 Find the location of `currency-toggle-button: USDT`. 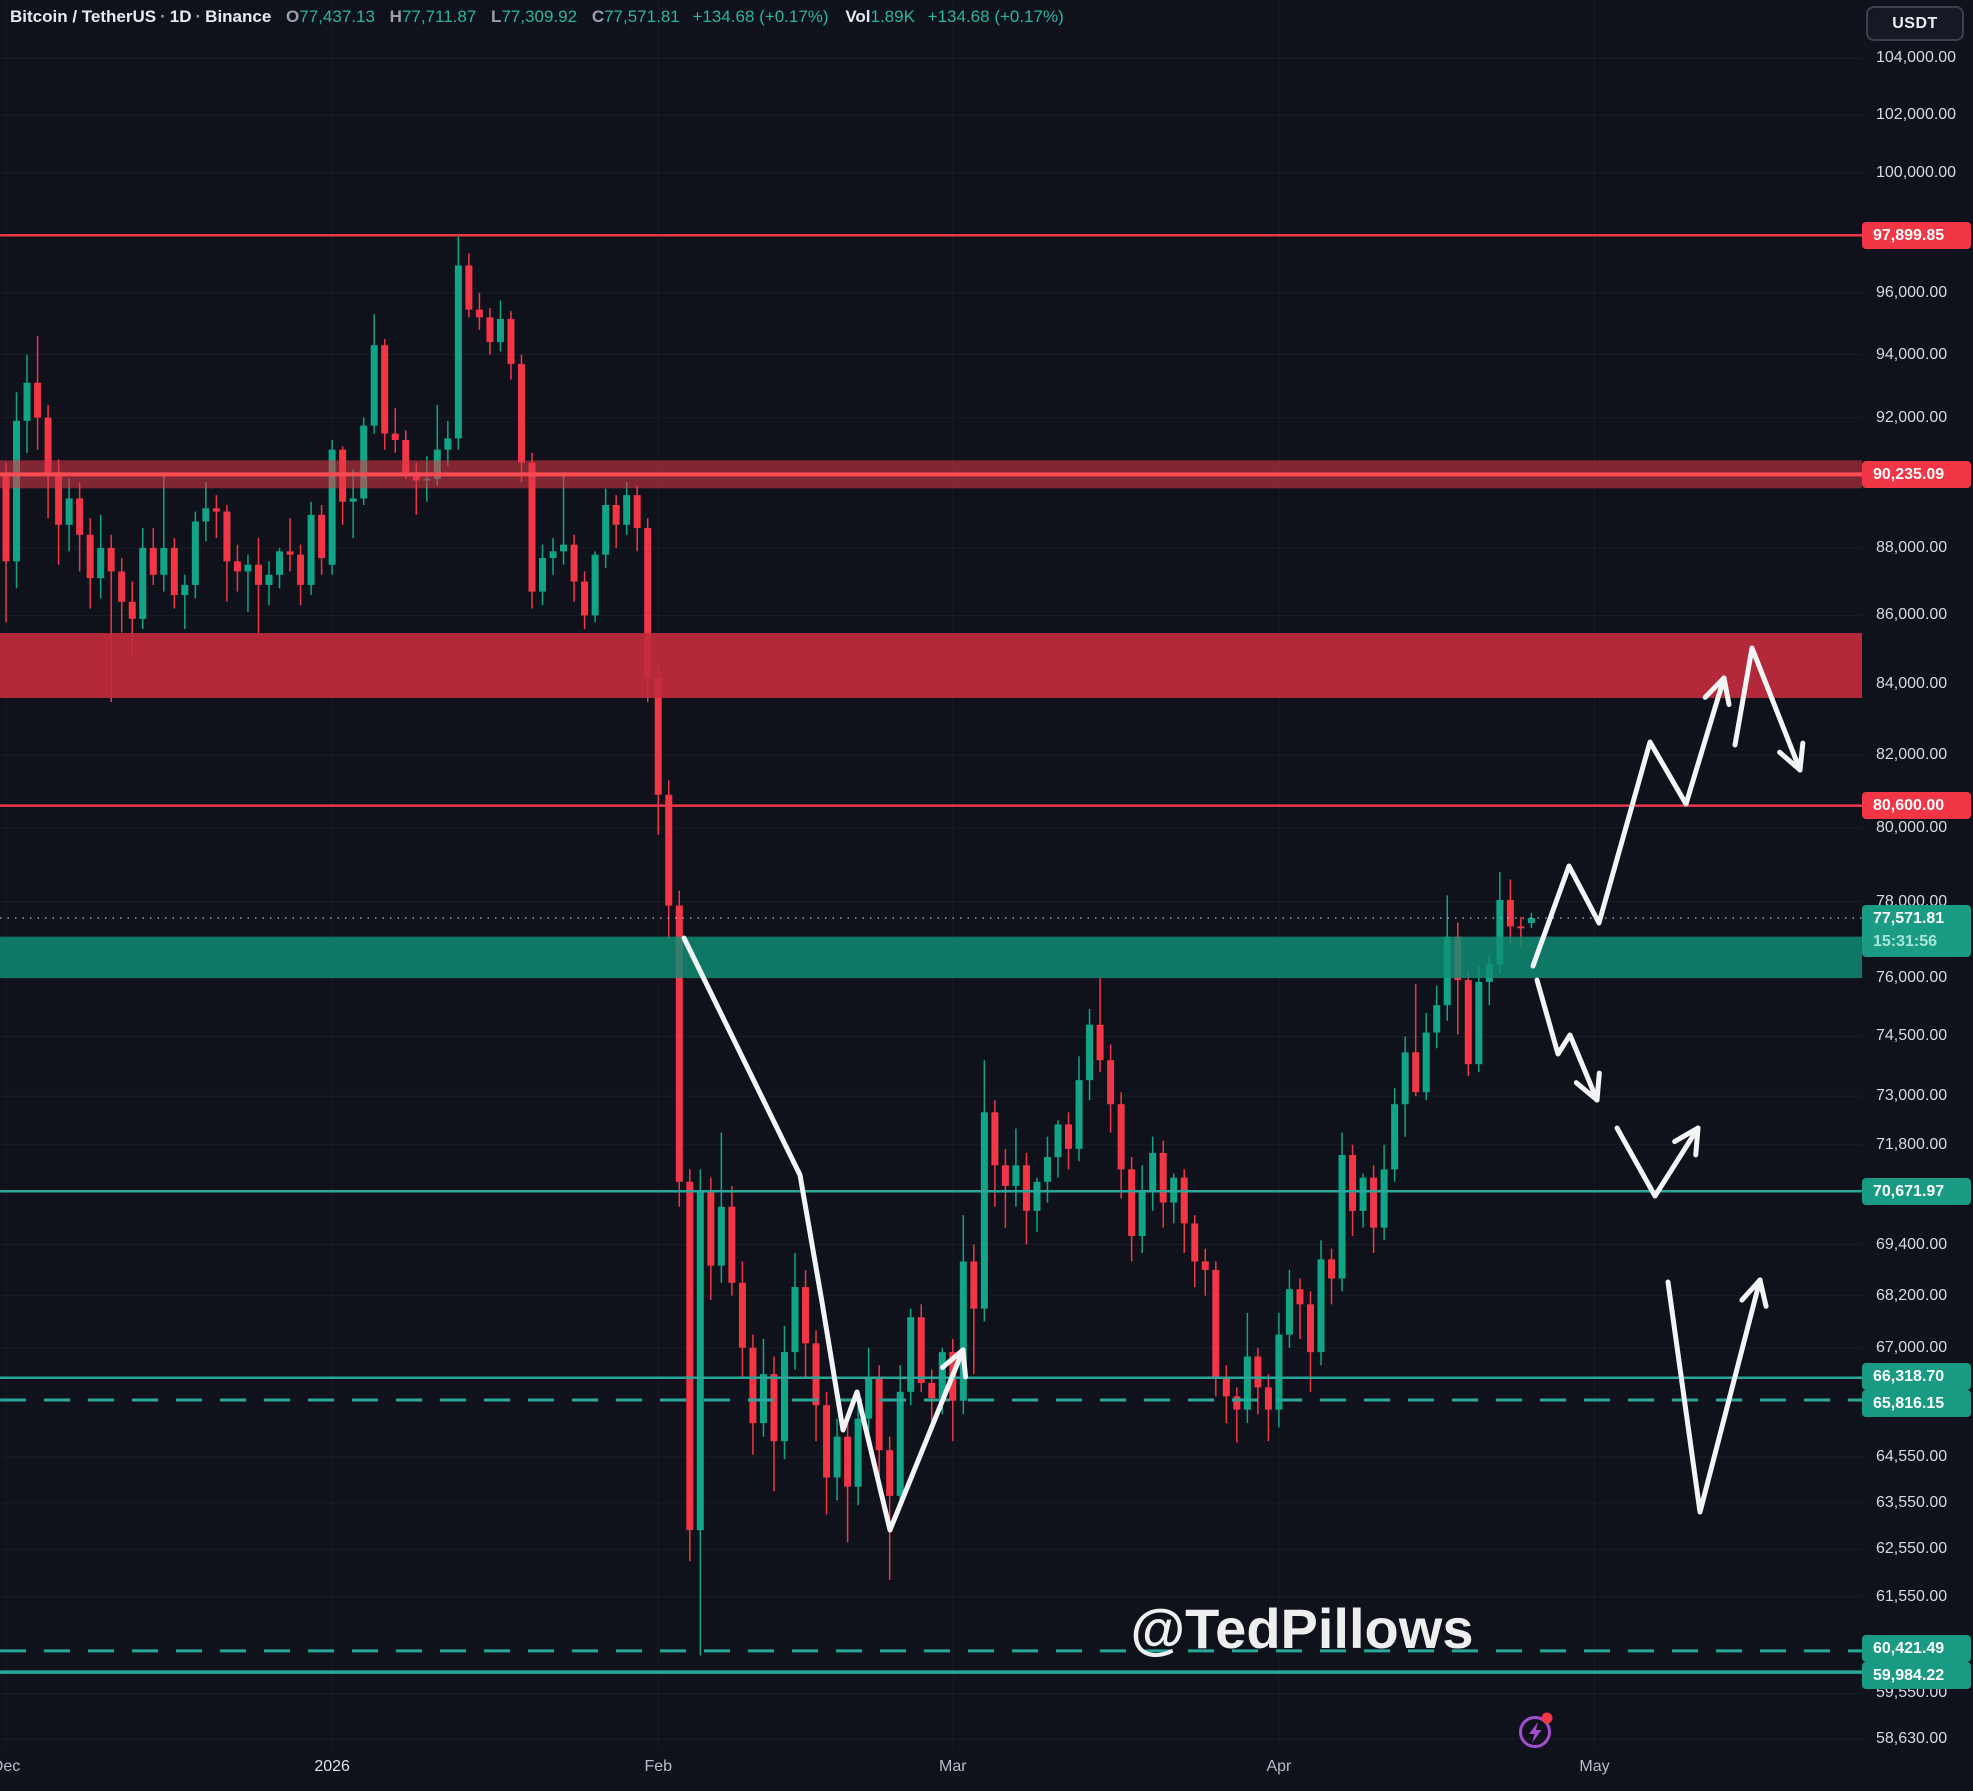

currency-toggle-button: USDT is located at coordinates (1915, 23).